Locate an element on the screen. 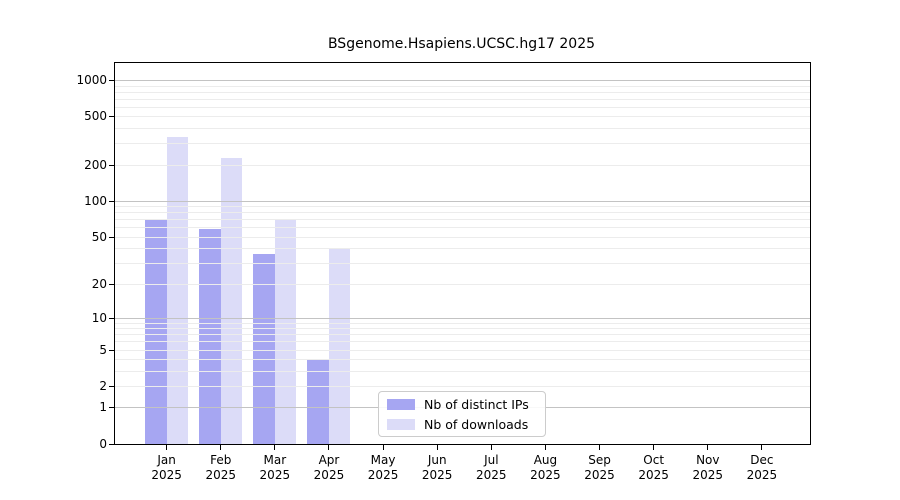 The width and height of the screenshot is (900, 500). x-tick-mark-sep is located at coordinates (600, 447).